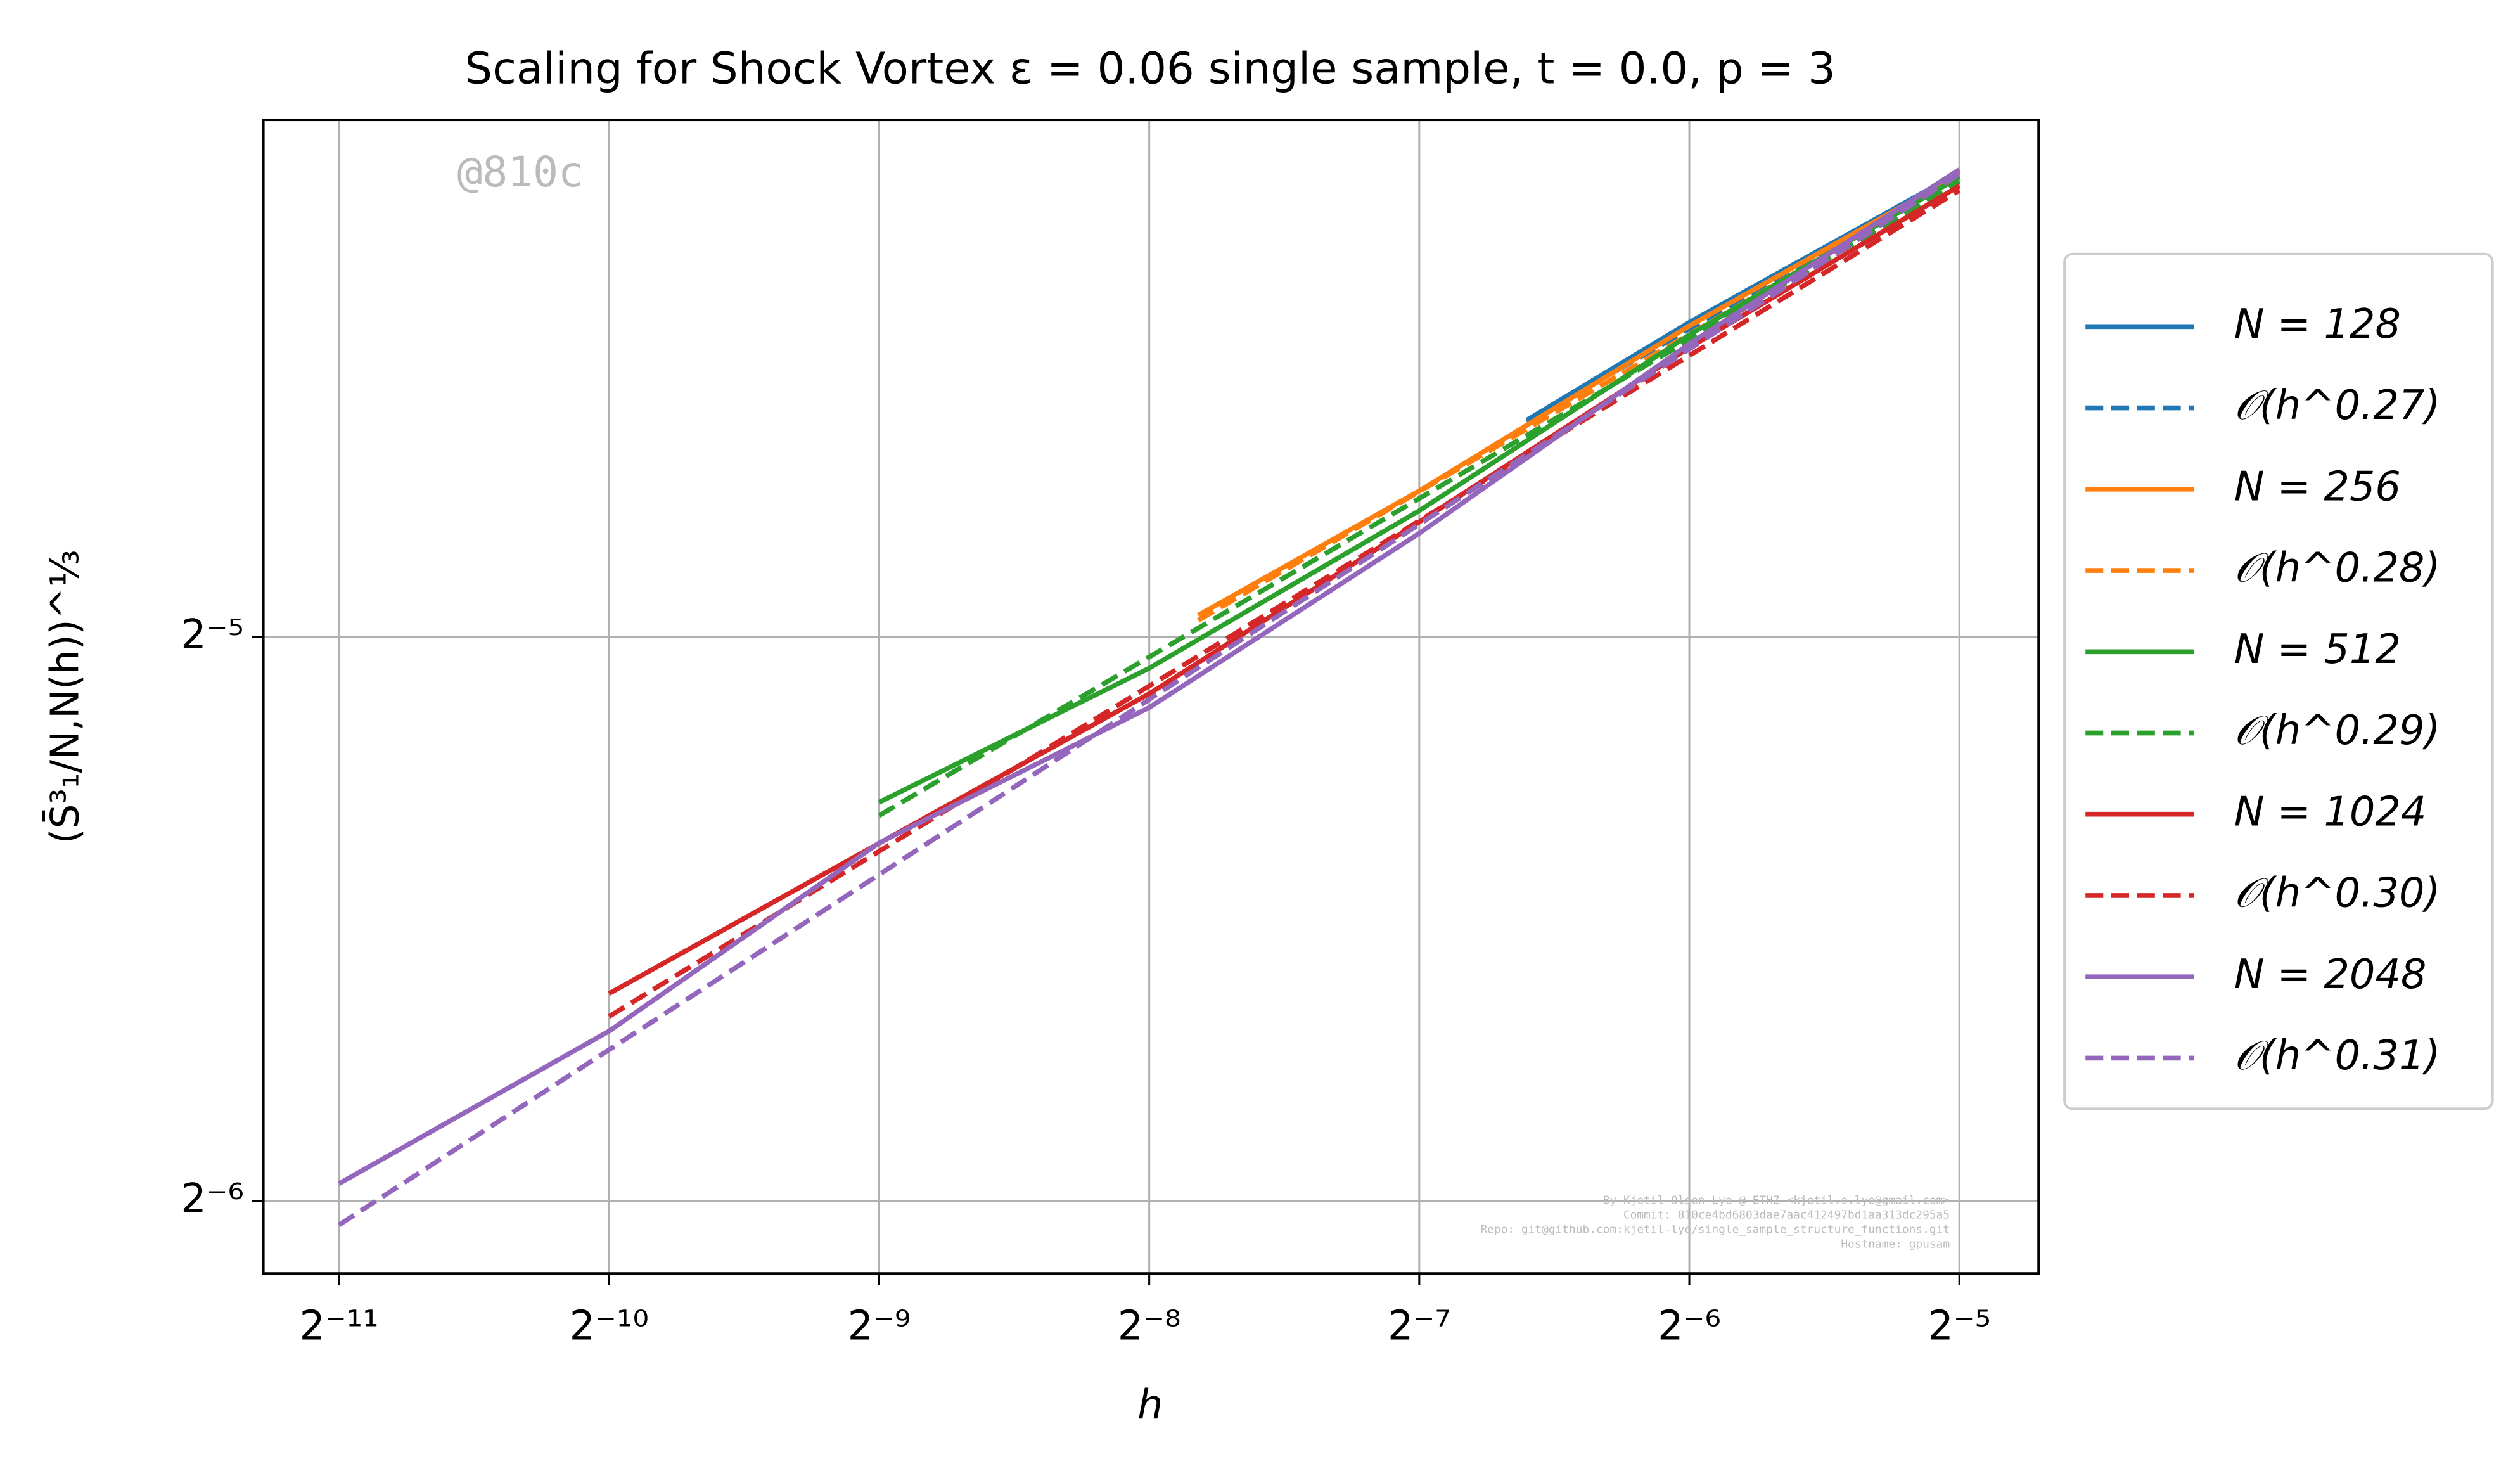 The width and height of the screenshot is (2520, 1466). I want to click on x-tick-label: 2⁻⁸, so click(1149, 1326).